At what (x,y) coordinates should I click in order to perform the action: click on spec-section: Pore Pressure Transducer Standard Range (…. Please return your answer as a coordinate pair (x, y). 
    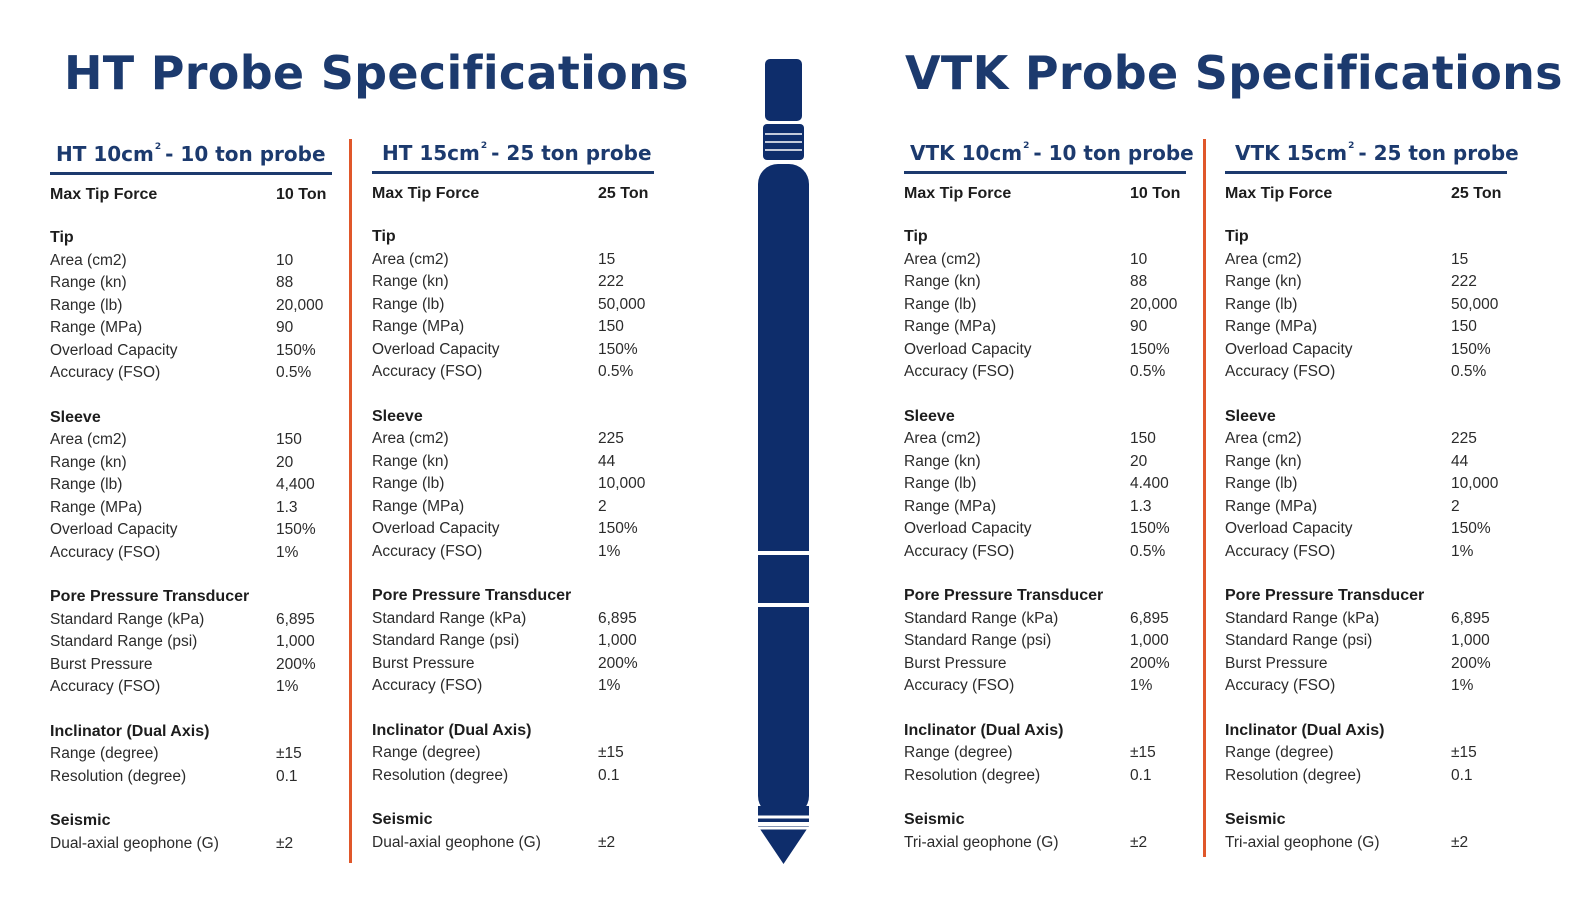
    Looking at the image, I should click on (1366, 641).